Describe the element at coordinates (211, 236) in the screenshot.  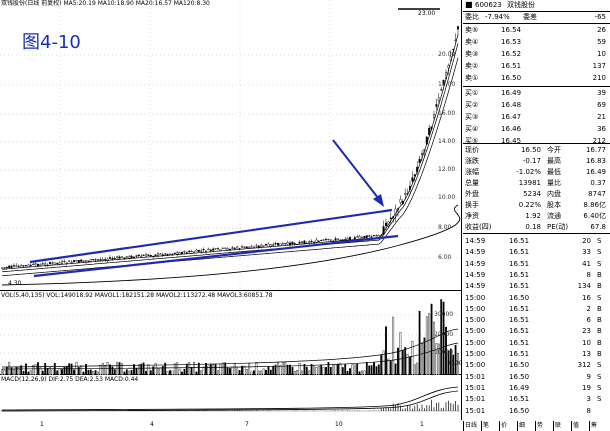
I see `channel-upper-line` at that location.